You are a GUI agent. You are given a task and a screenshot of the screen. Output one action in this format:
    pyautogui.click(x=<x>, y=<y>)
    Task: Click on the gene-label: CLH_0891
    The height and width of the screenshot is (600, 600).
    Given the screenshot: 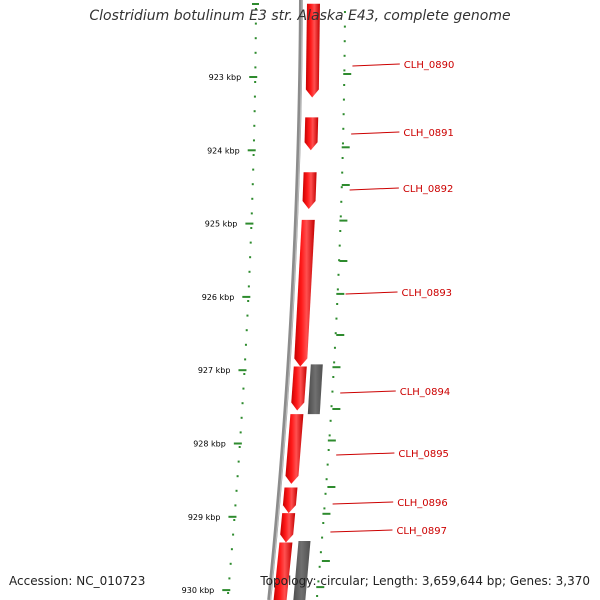 What is the action you would take?
    pyautogui.click(x=428, y=133)
    